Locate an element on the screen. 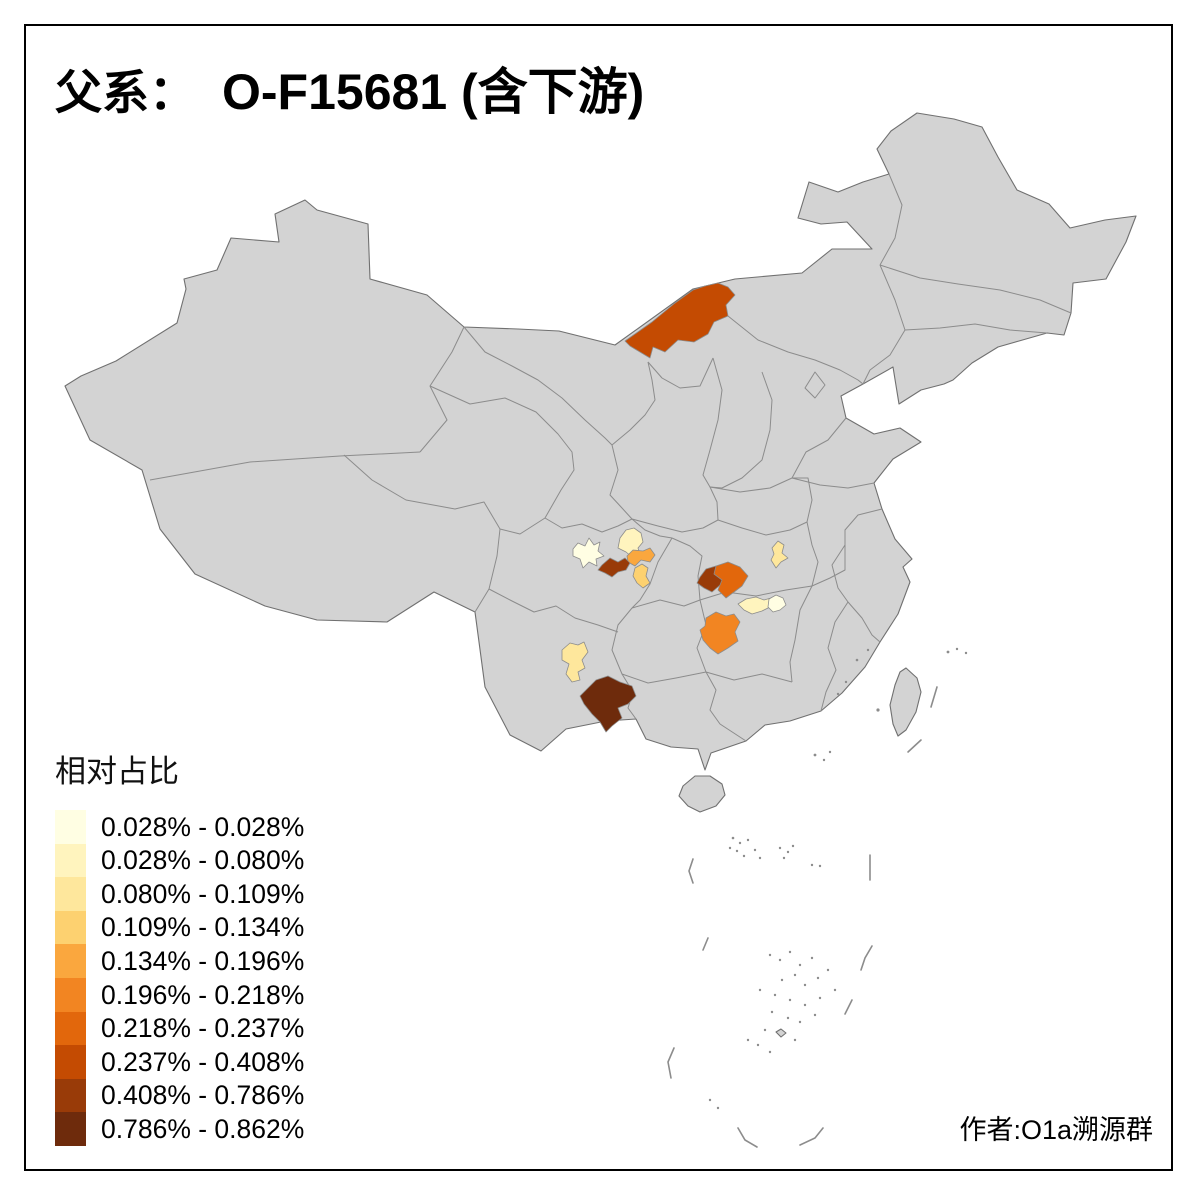 Image resolution: width=1200 pixels, height=1200 pixels. legend-row: 0.109% - 0.134% is located at coordinates (180, 927).